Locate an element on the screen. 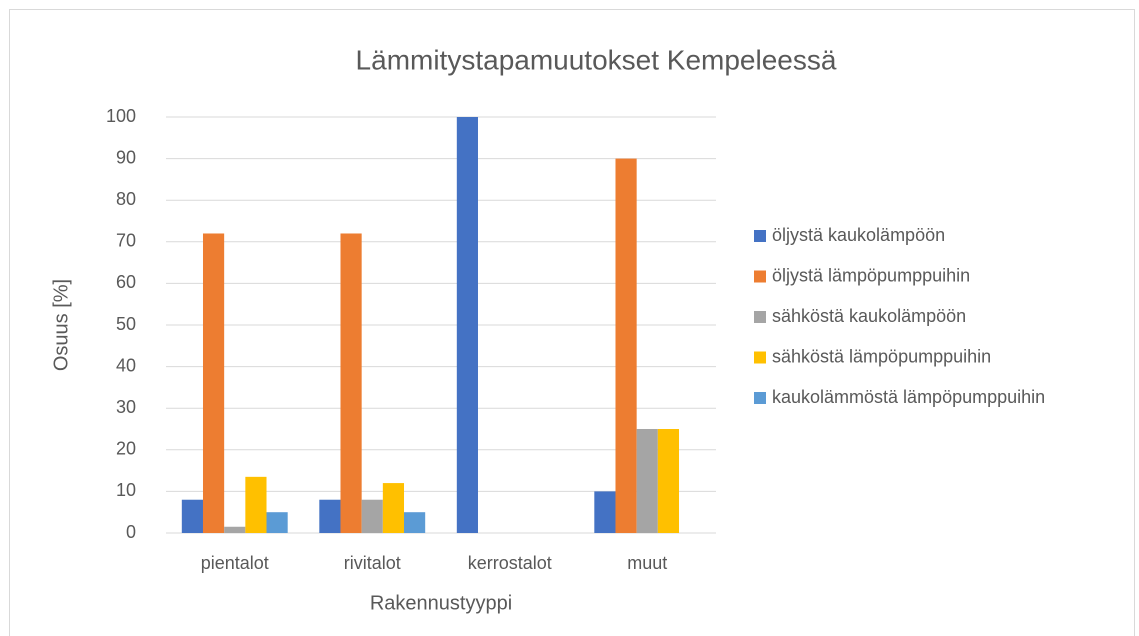 The height and width of the screenshot is (636, 1139). y-tick-label: 20 is located at coordinates (126, 449).